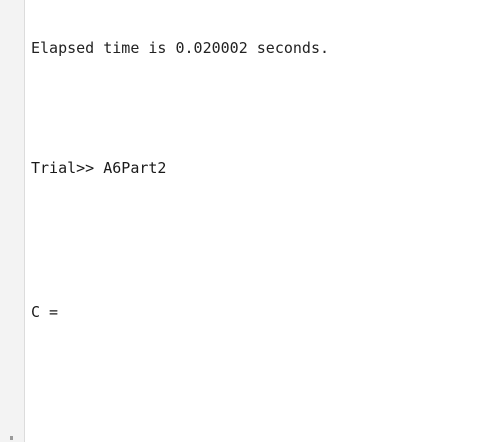 The width and height of the screenshot is (496, 442). Describe the element at coordinates (99, 168) in the screenshot. I see `console-prompt-line: Trial>> A6Part2` at that location.